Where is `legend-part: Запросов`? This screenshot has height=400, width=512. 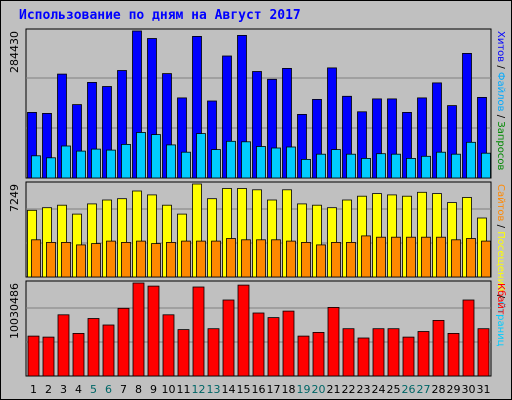 legend-part: Запросов is located at coordinates (500, 145).